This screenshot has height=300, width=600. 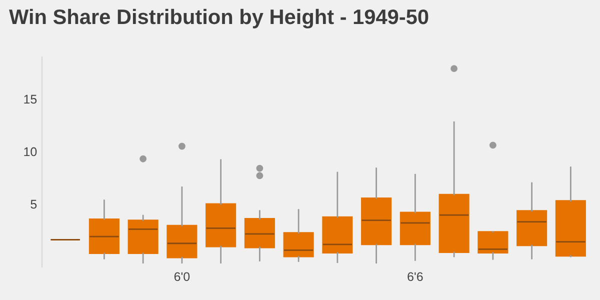 What do you see at coordinates (182, 277) in the screenshot?
I see `x-tick-label: 6'0` at bounding box center [182, 277].